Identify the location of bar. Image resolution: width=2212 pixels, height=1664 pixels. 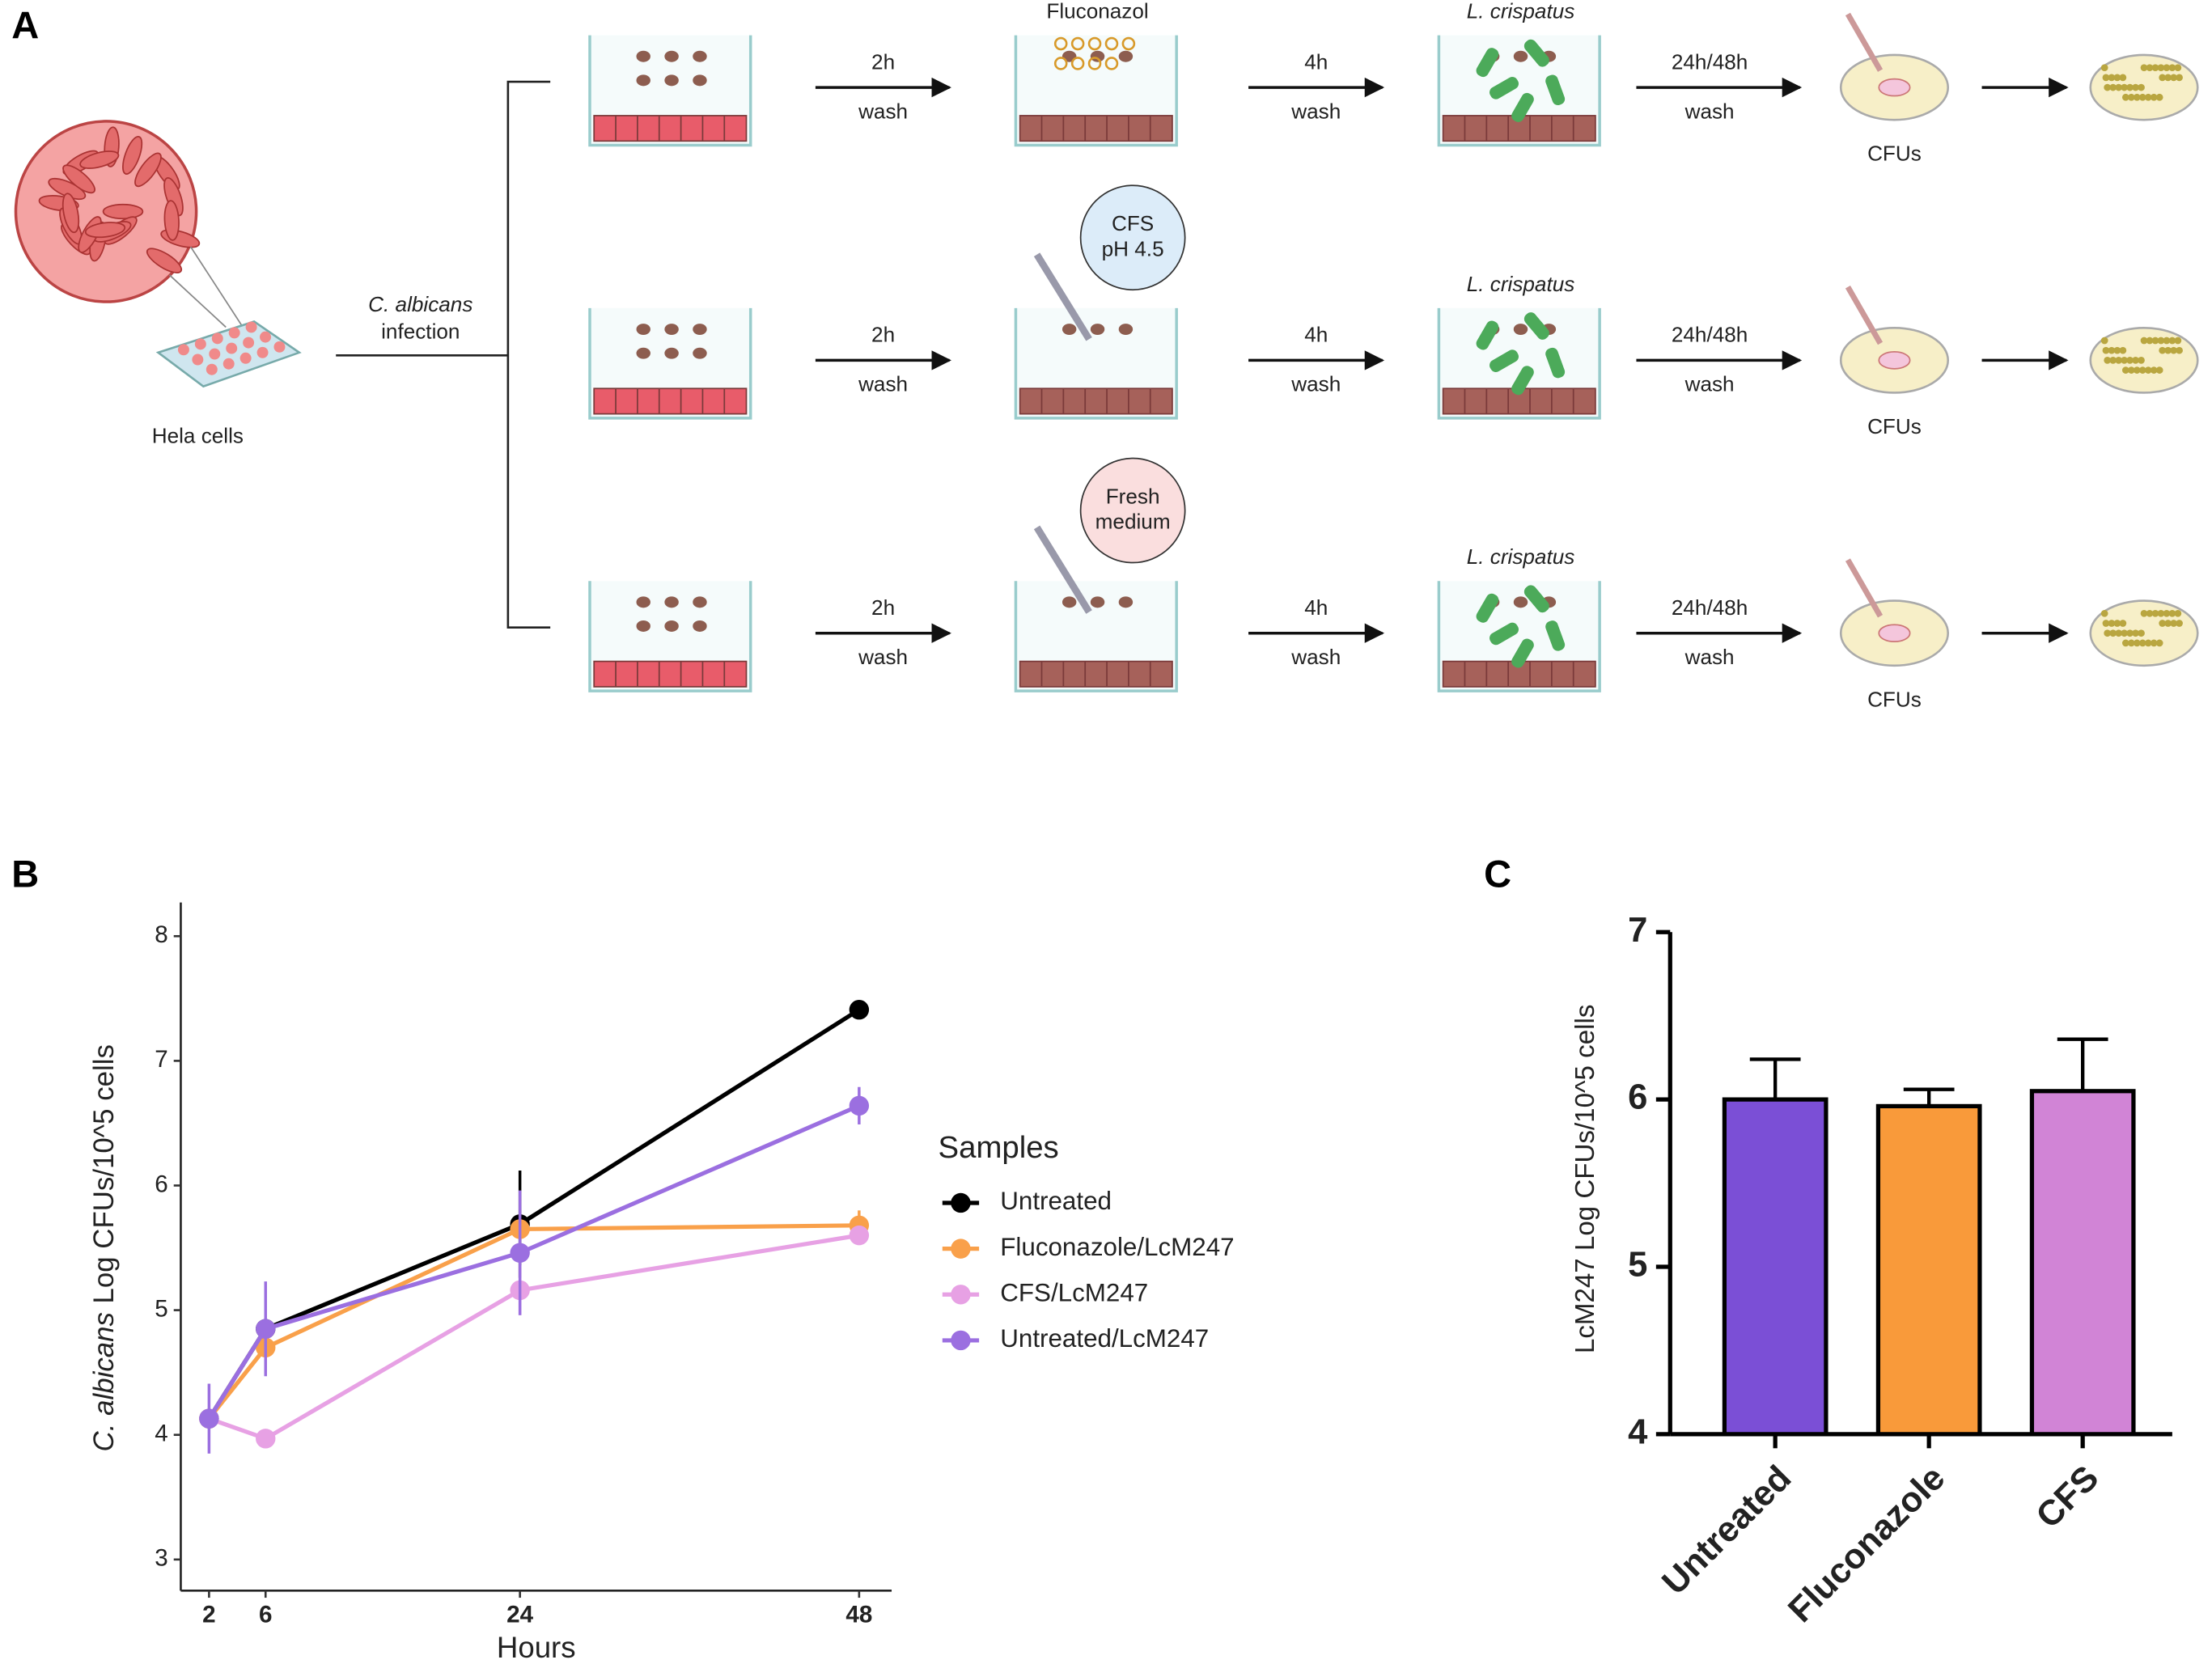
(1928, 1270).